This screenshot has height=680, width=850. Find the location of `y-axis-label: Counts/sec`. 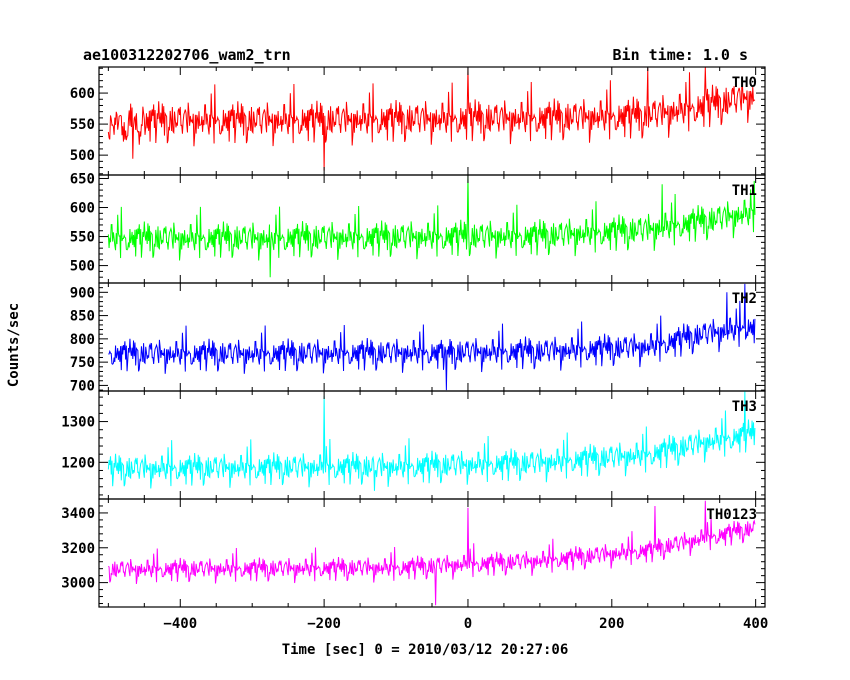

y-axis-label: Counts/sec is located at coordinates (14, 345).